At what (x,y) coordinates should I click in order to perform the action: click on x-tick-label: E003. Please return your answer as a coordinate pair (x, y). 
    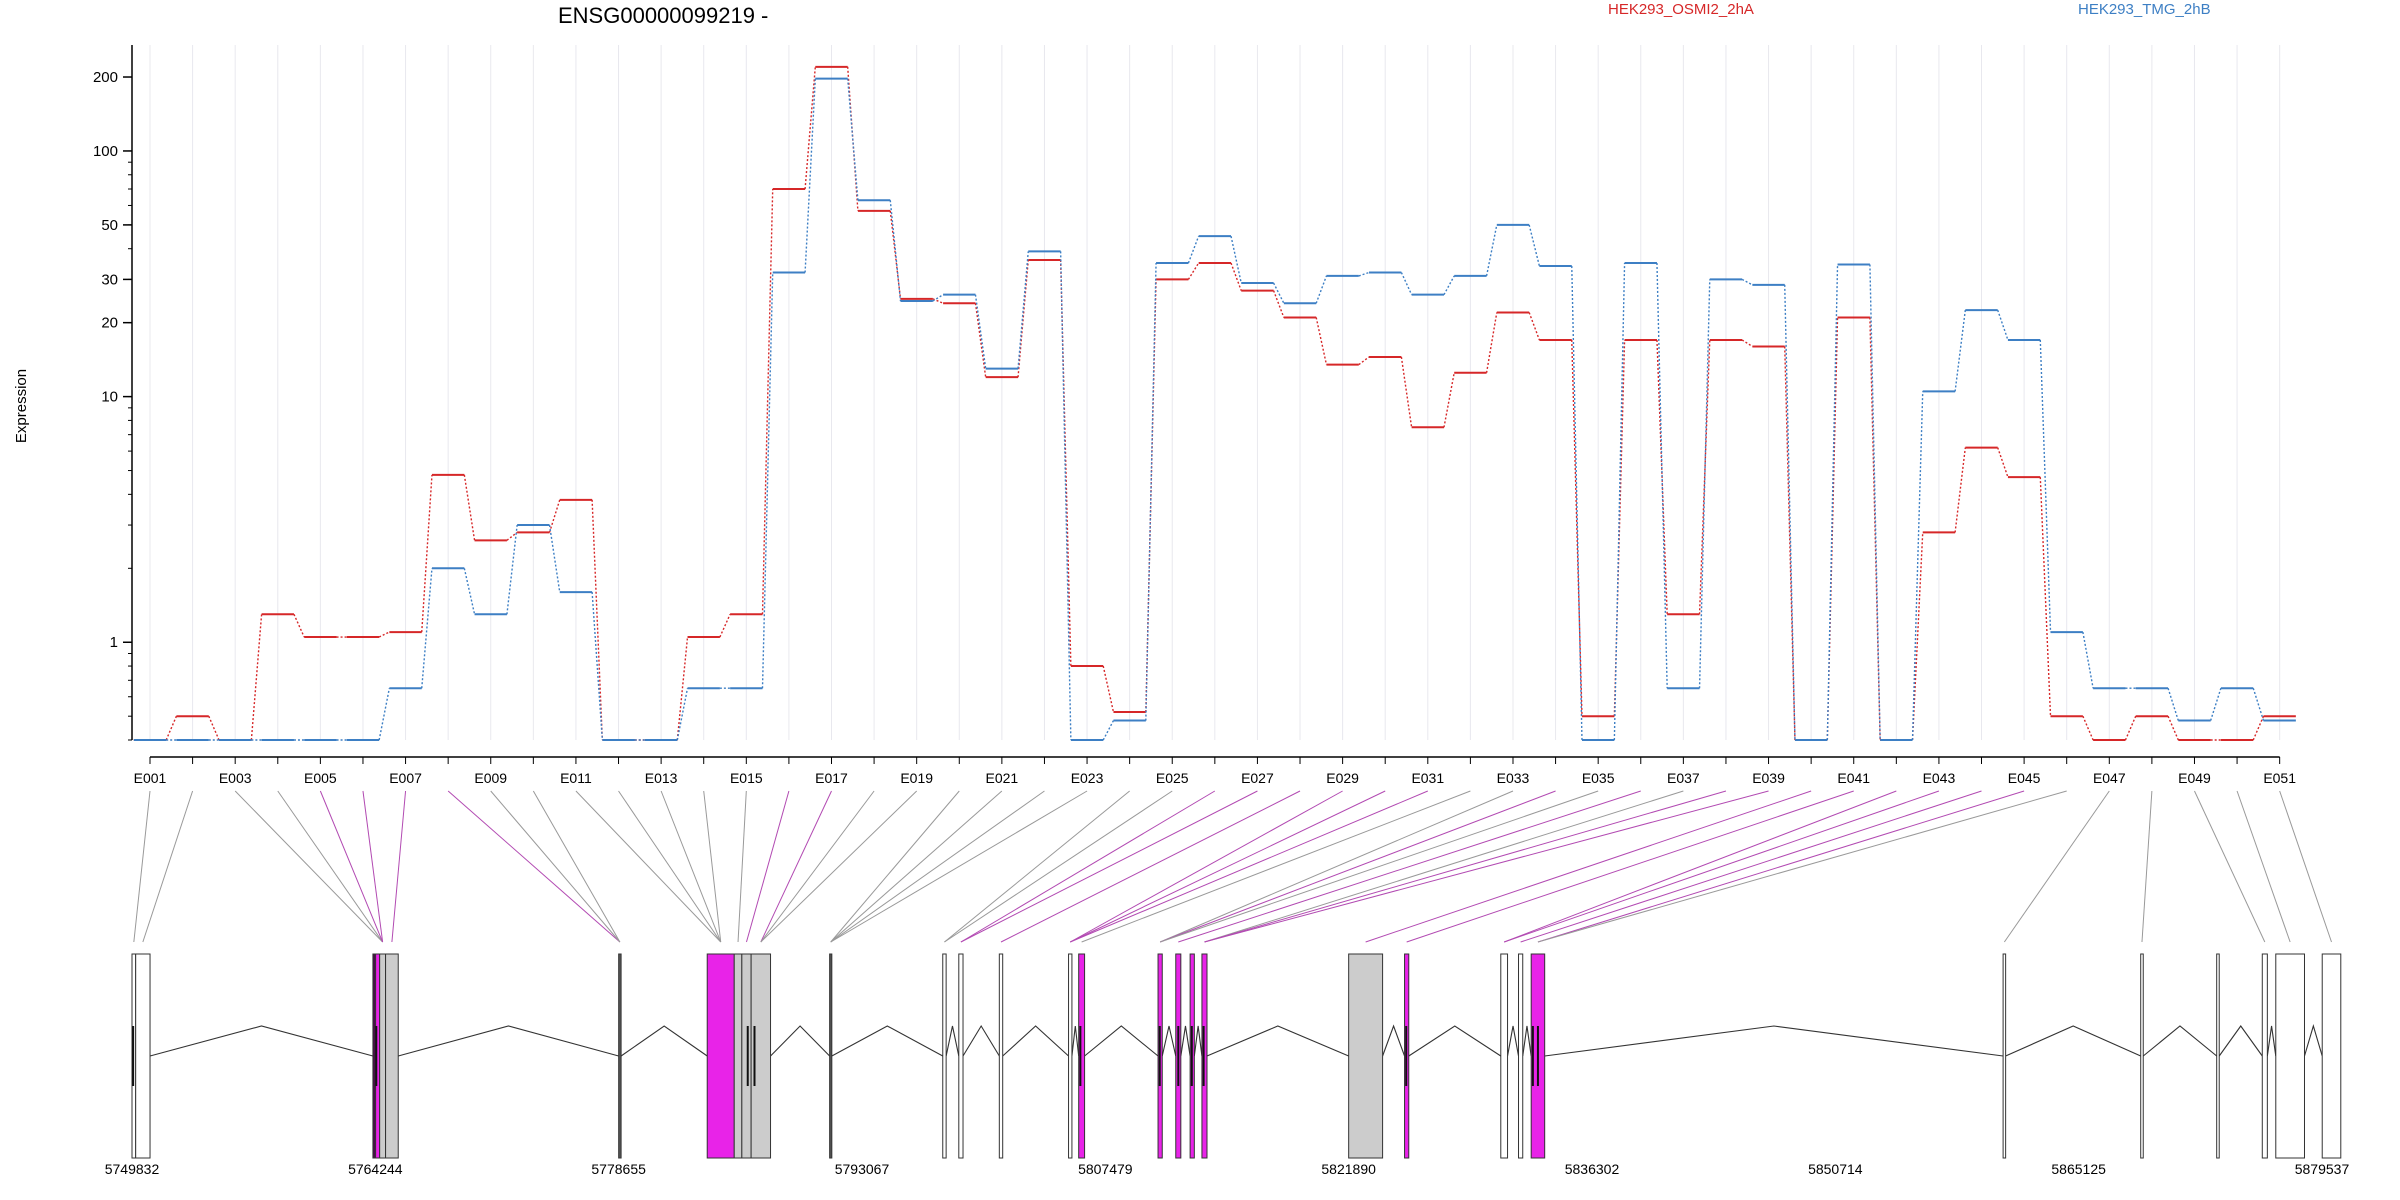
    Looking at the image, I should click on (235, 778).